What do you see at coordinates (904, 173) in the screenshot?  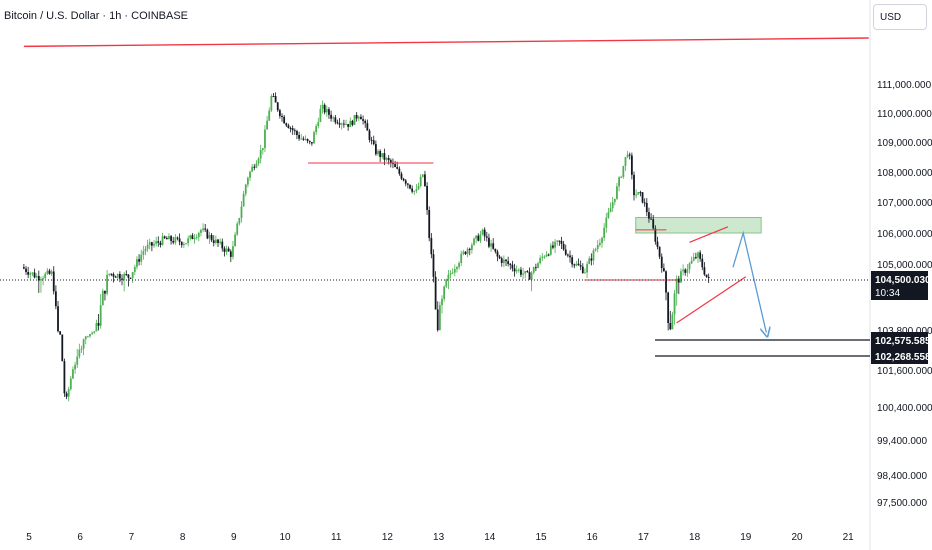 I see `y-tick-label: 108,000.000` at bounding box center [904, 173].